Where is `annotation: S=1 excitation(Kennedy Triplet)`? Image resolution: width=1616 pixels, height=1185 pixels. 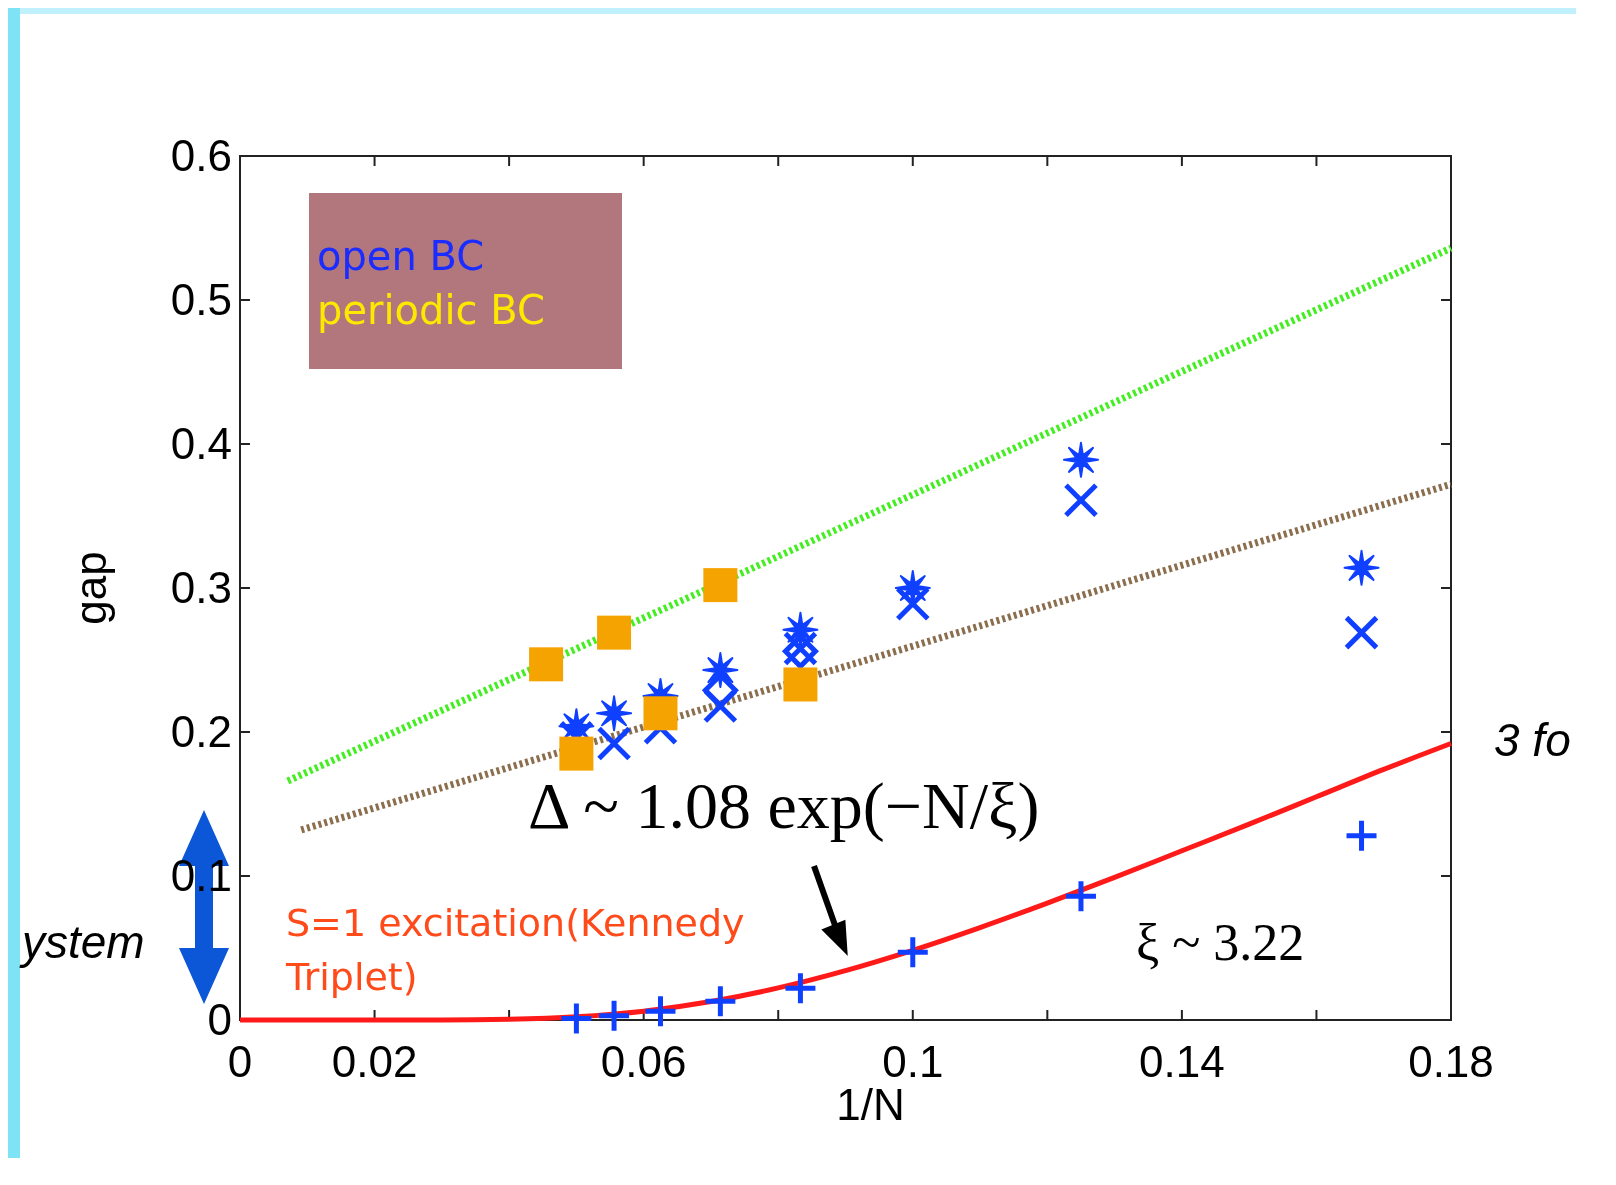 annotation: S=1 excitation(Kennedy Triplet) is located at coordinates (515, 950).